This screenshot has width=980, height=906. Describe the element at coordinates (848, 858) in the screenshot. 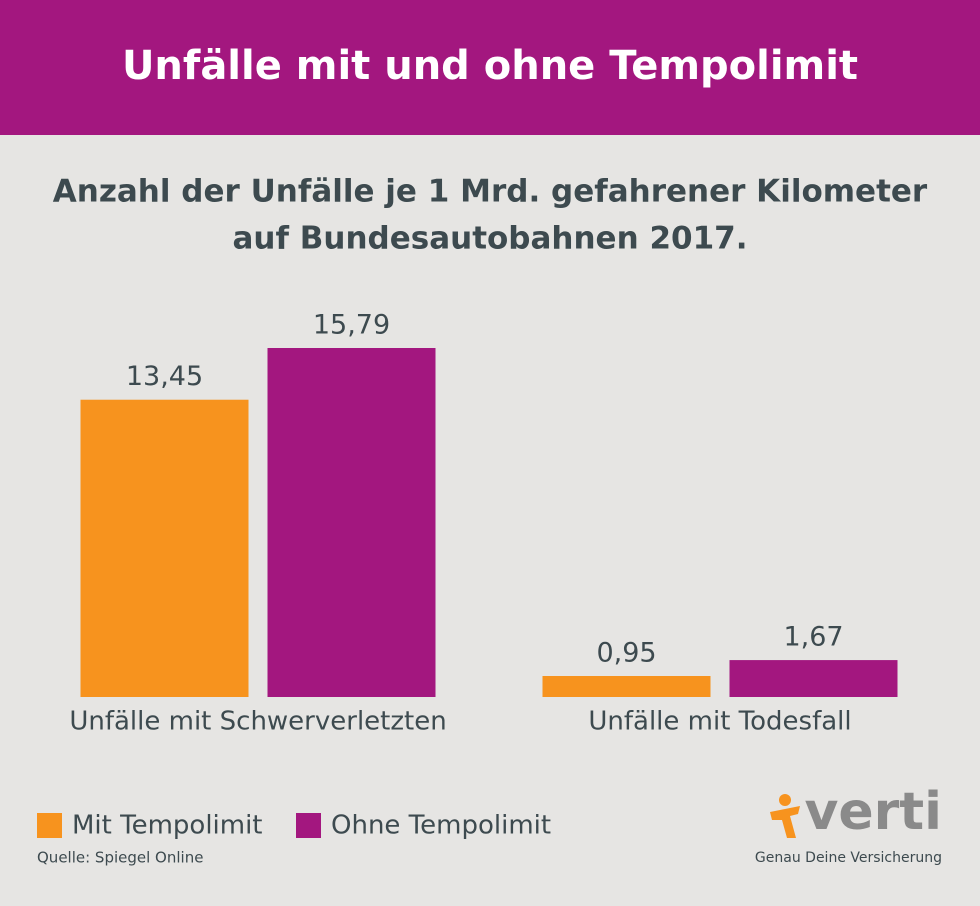

I see `logo-tagline: Genau Deine Versicherung` at that location.